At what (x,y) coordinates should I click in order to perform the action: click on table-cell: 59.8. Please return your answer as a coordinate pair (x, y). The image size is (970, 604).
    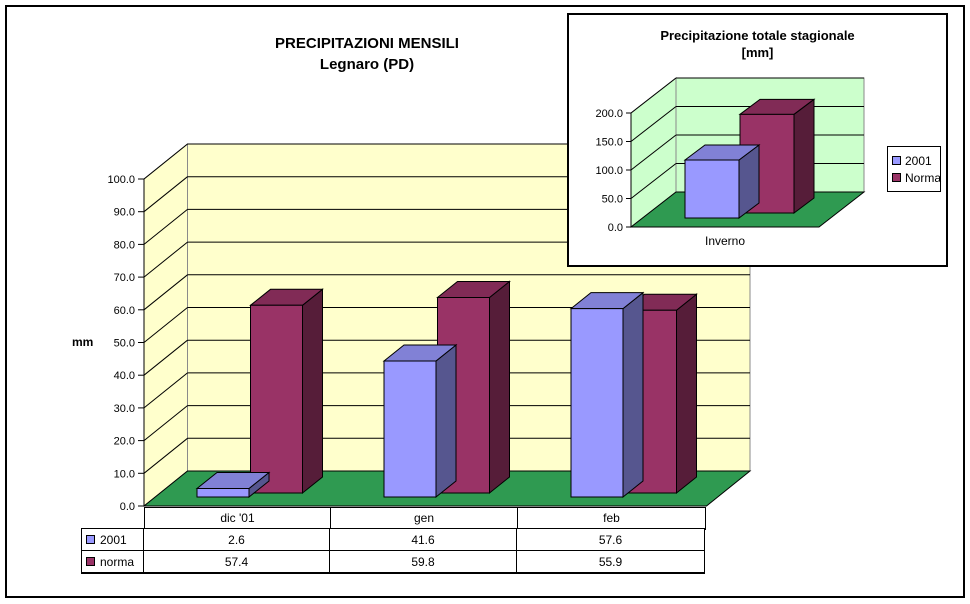
    Looking at the image, I should click on (423, 562).